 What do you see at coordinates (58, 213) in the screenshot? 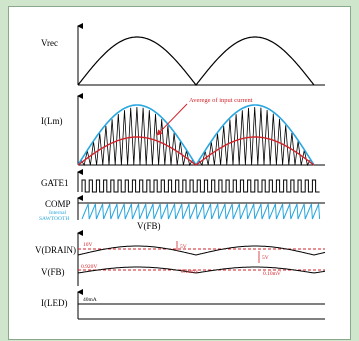
I see `internal-label: Internal` at bounding box center [58, 213].